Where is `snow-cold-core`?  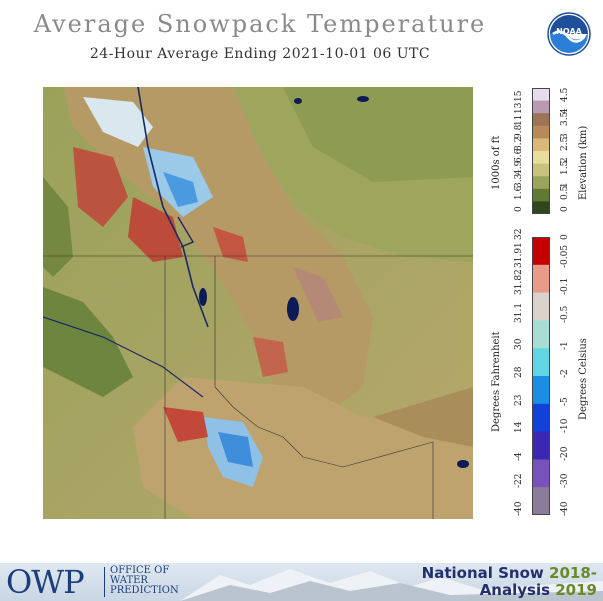
snow-cold-core is located at coordinates (180, 189).